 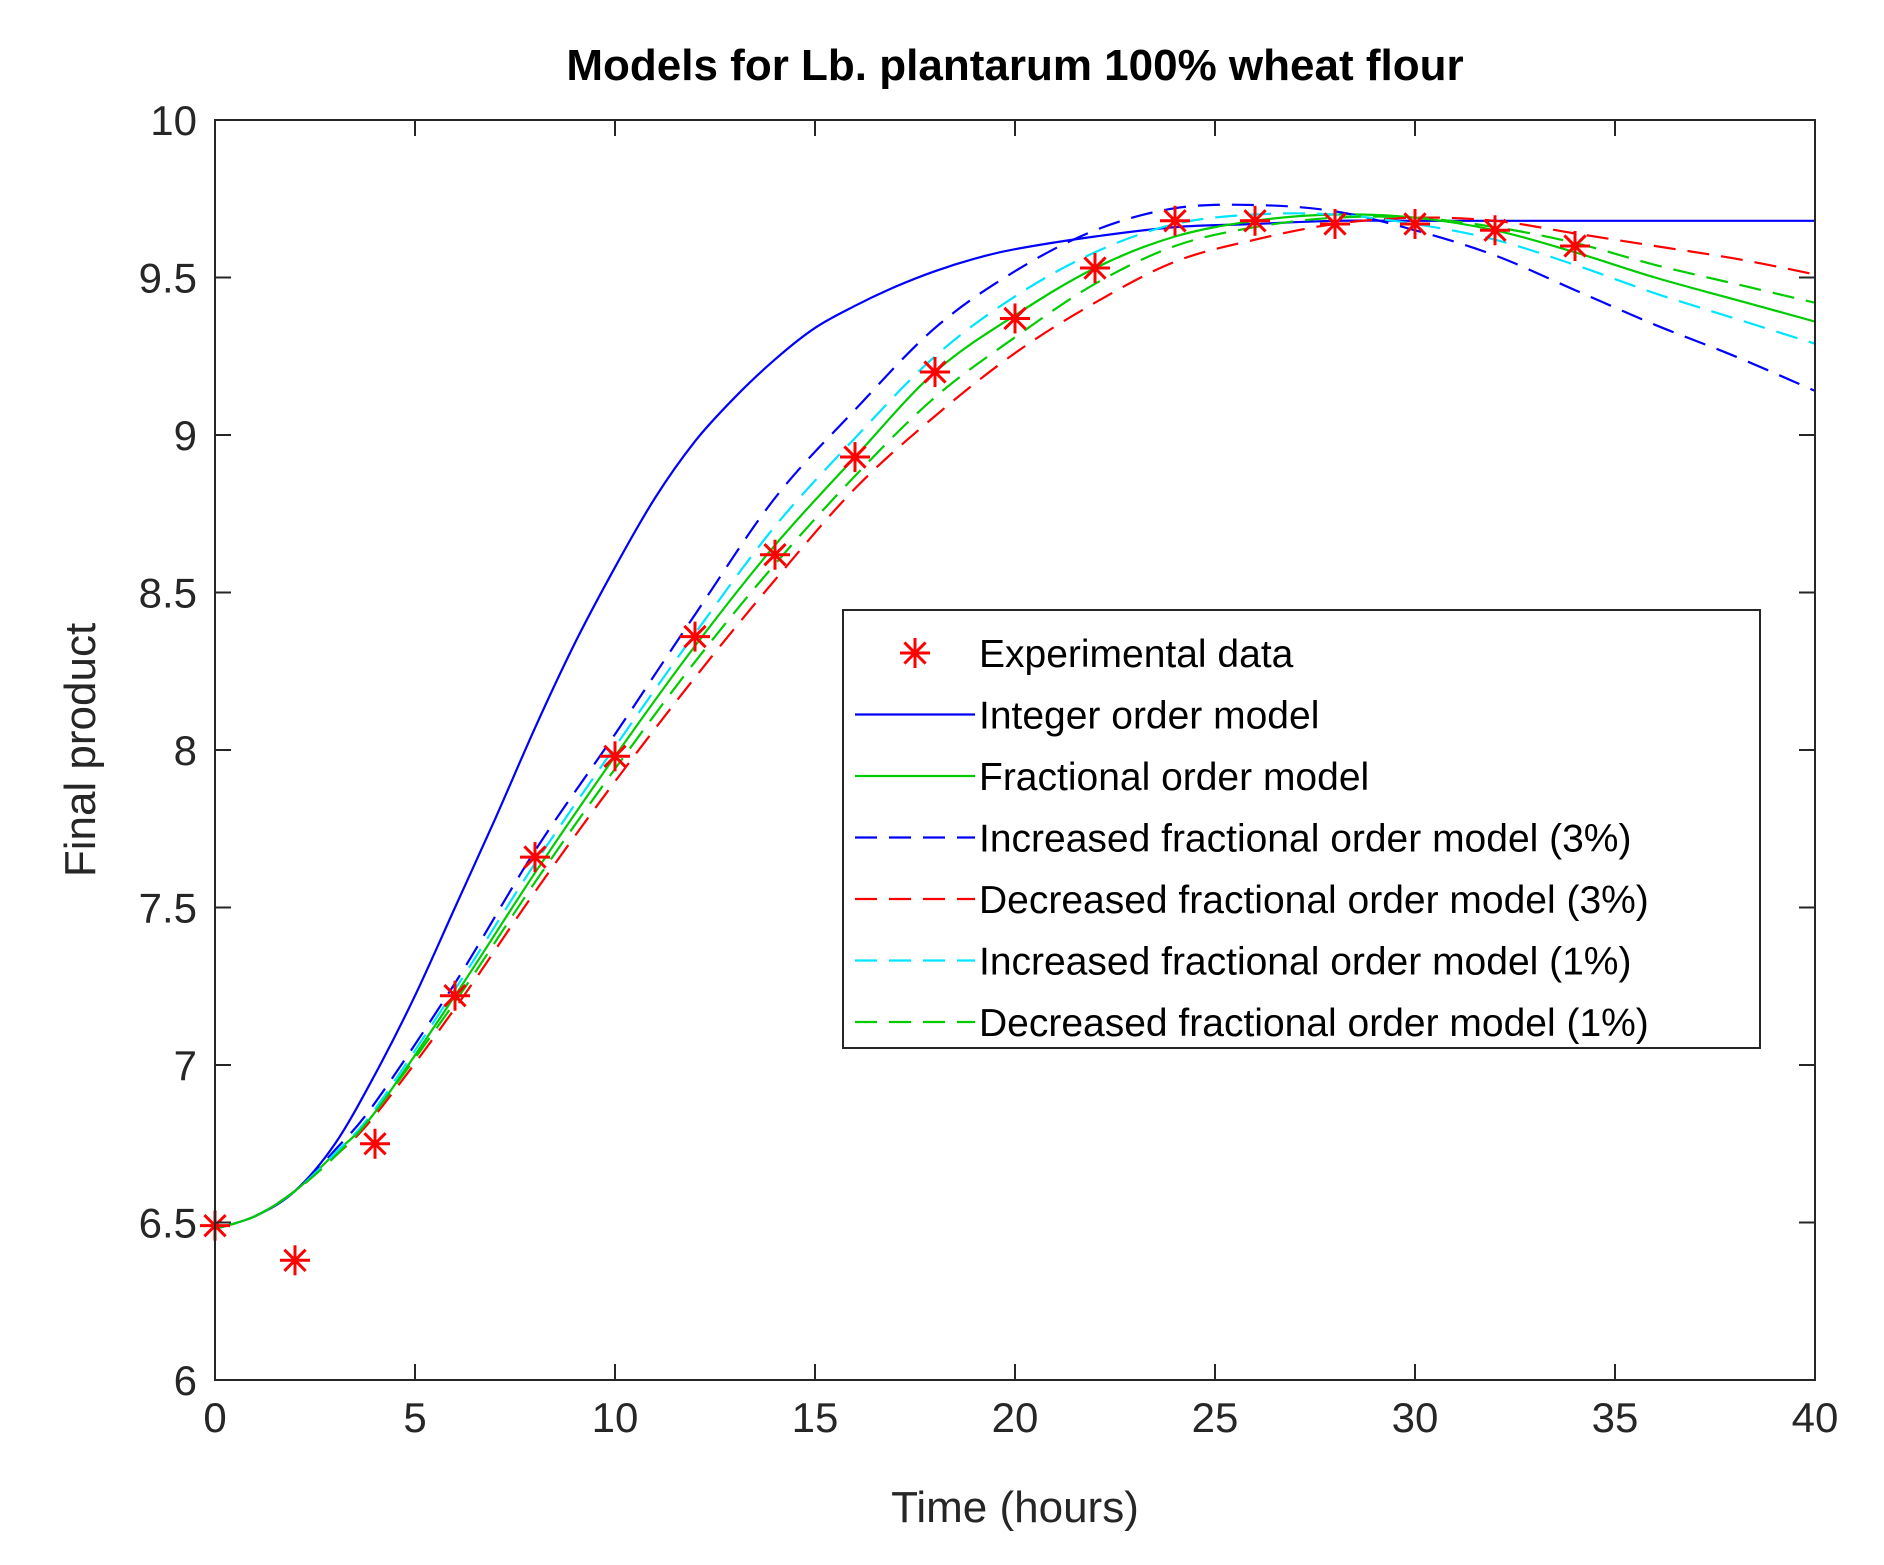 What do you see at coordinates (1415, 1417) in the screenshot?
I see `x-tick-label: 30` at bounding box center [1415, 1417].